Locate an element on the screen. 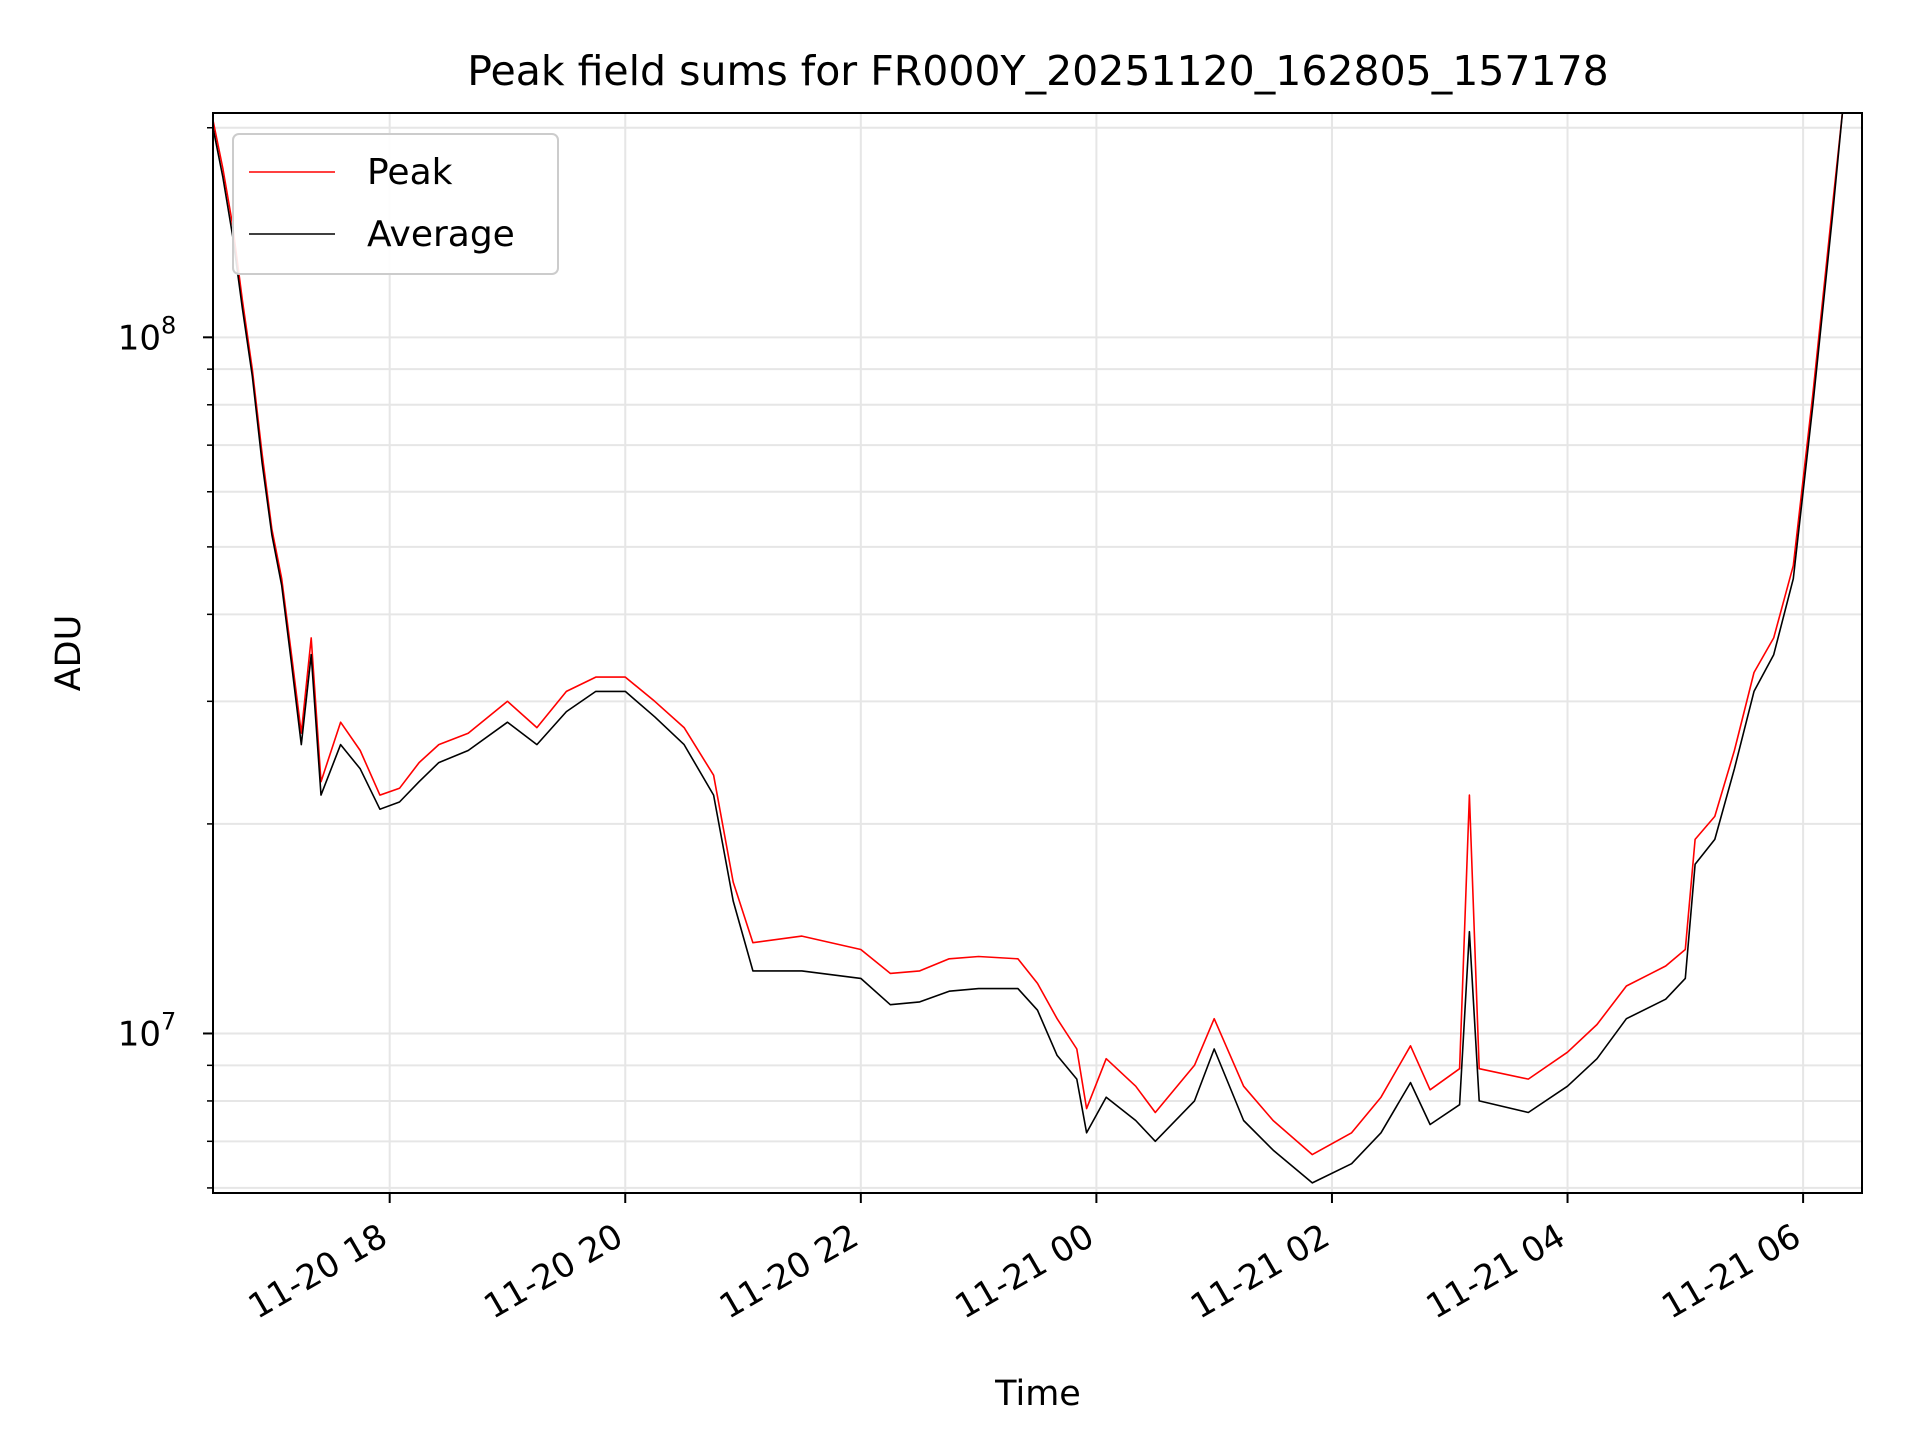  y-tick-label: 10⁸ is located at coordinates (147, 334).